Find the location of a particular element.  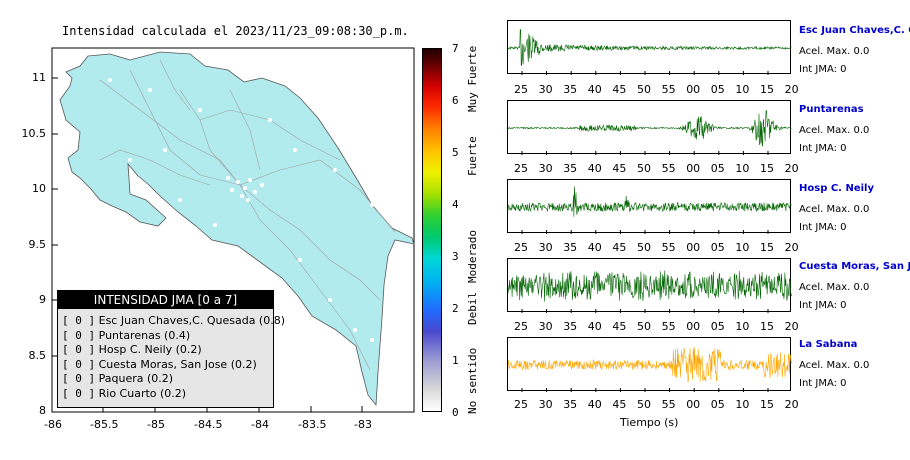

time-tick-label: 45 is located at coordinates (619, 404).